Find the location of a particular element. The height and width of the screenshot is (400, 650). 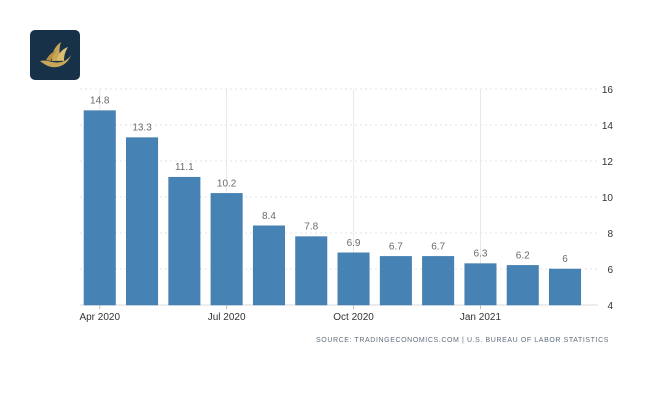

bar-value-label: 7.8 is located at coordinates (311, 227).